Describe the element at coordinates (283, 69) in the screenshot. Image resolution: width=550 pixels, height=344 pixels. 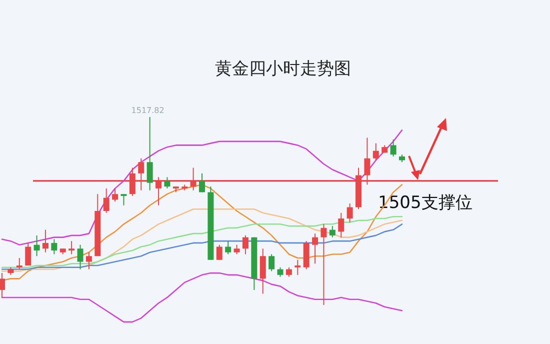
I see `chart-title: 黄金四小时走势图` at that location.